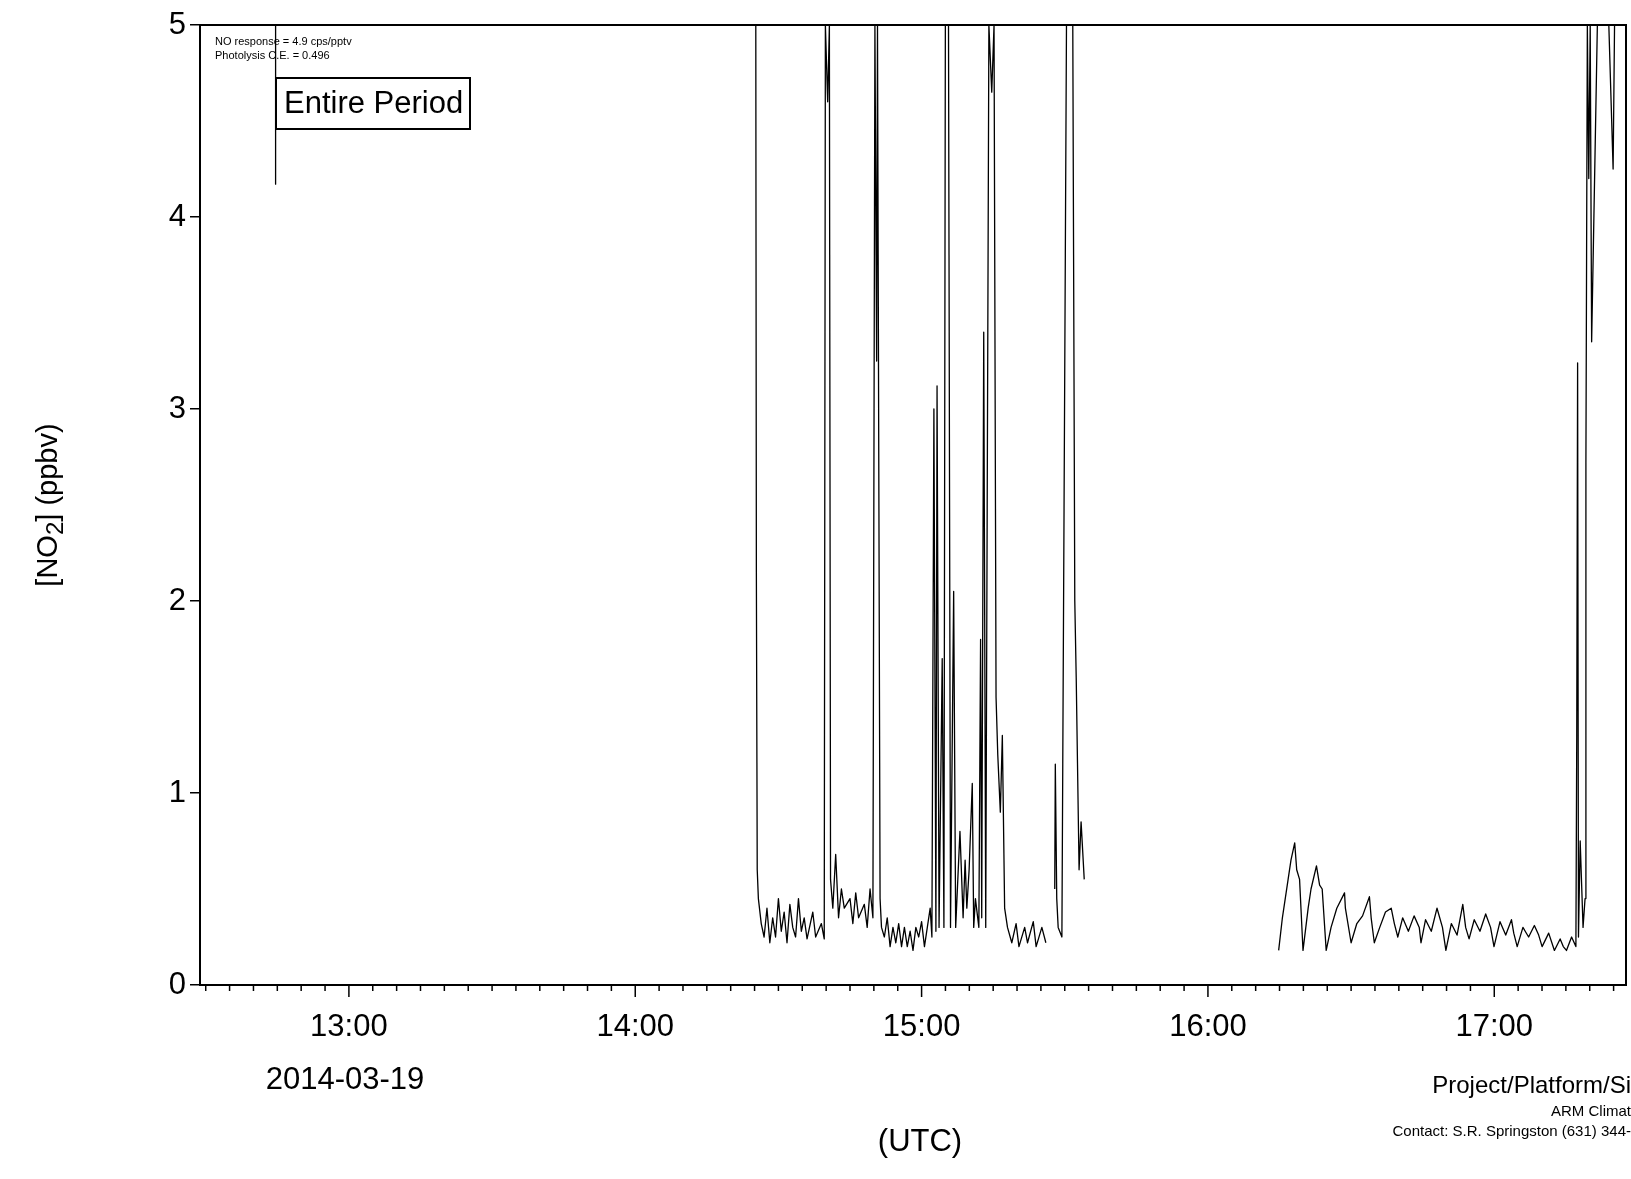  Describe the element at coordinates (177, 791) in the screenshot. I see `y-tick-label: 1` at that location.